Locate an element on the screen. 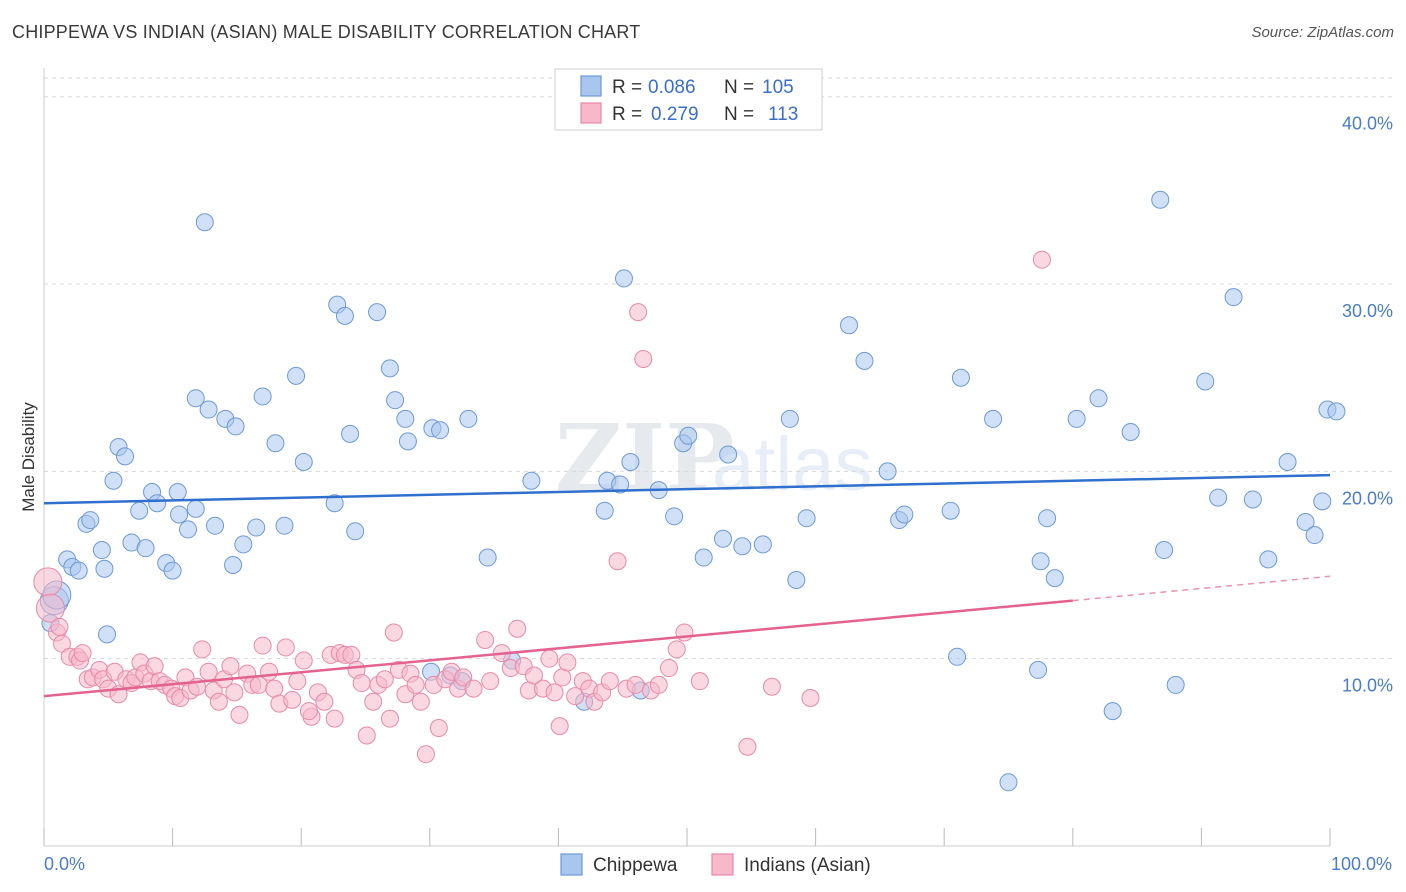 This screenshot has width=1406, height=892. source-label: Source: ZipAtlas.com is located at coordinates (1322, 32).